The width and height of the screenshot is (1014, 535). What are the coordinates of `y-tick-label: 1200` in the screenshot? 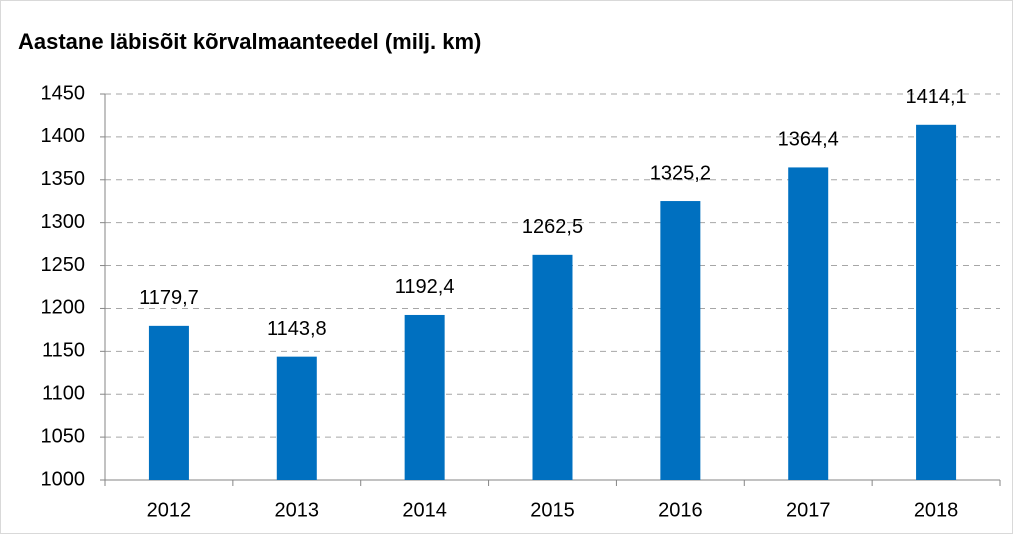 It's located at (63, 308).